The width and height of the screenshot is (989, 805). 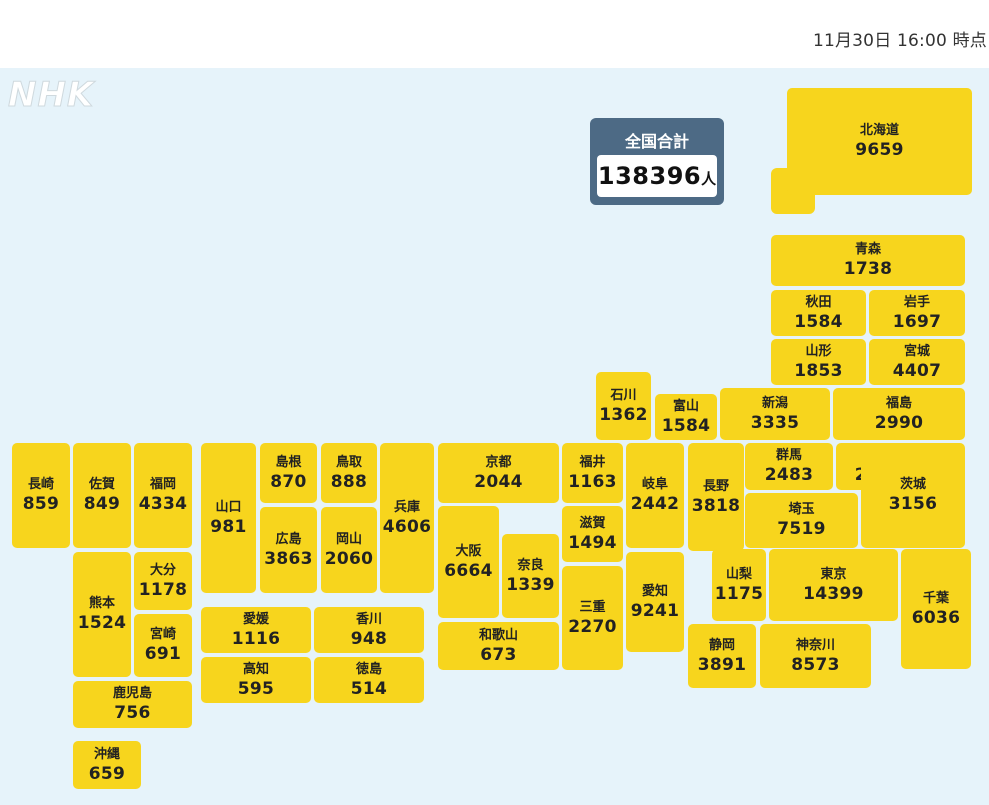 I want to click on prefecture-tile-shizuoka: 静岡 3891, so click(x=722, y=656).